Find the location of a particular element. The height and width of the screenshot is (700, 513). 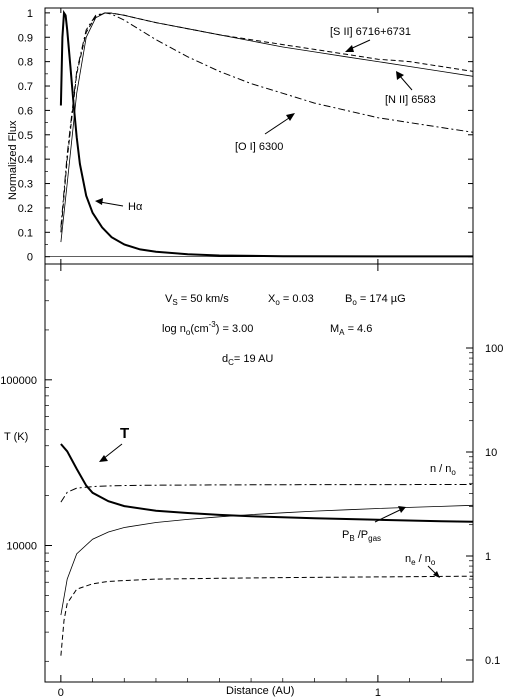

top-y-tick-label: 0.7 is located at coordinates (25, 87).